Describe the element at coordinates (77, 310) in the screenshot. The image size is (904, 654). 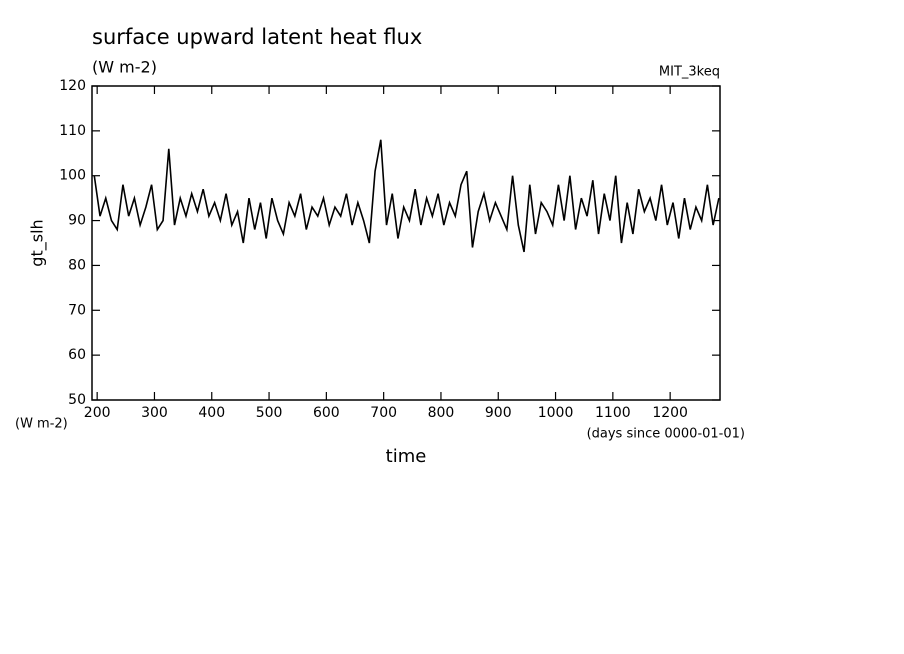
I see `y-tick-label: 70` at that location.